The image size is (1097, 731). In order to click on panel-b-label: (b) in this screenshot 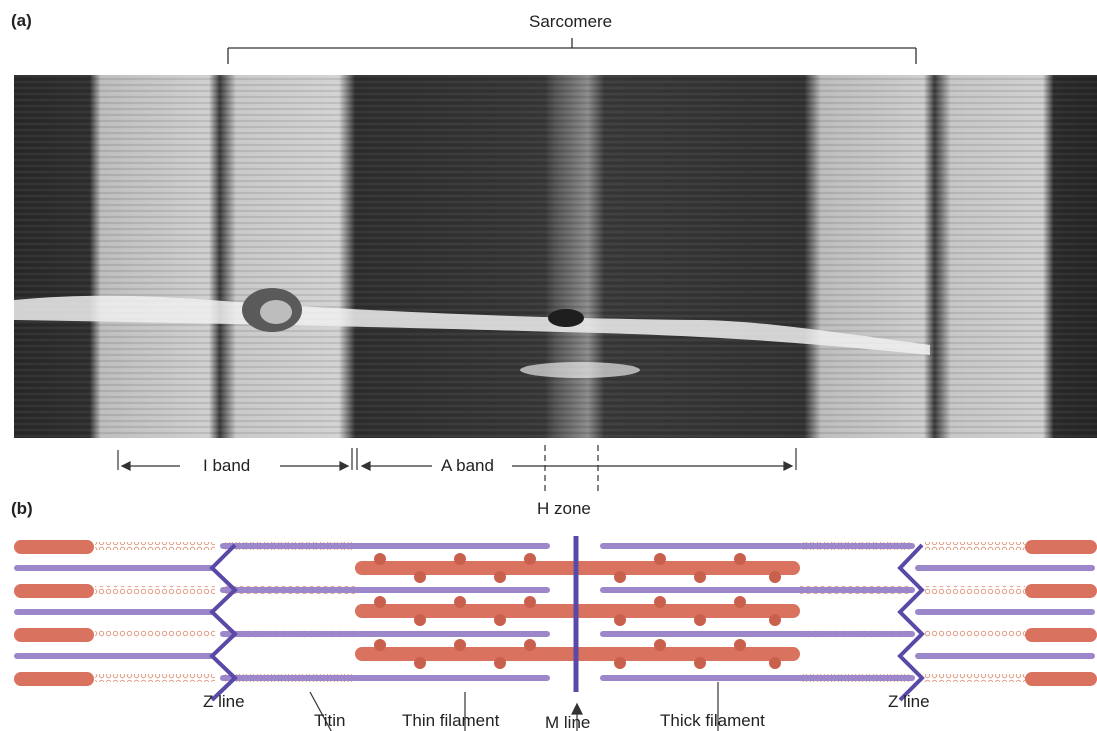, I will do `click(22, 508)`.